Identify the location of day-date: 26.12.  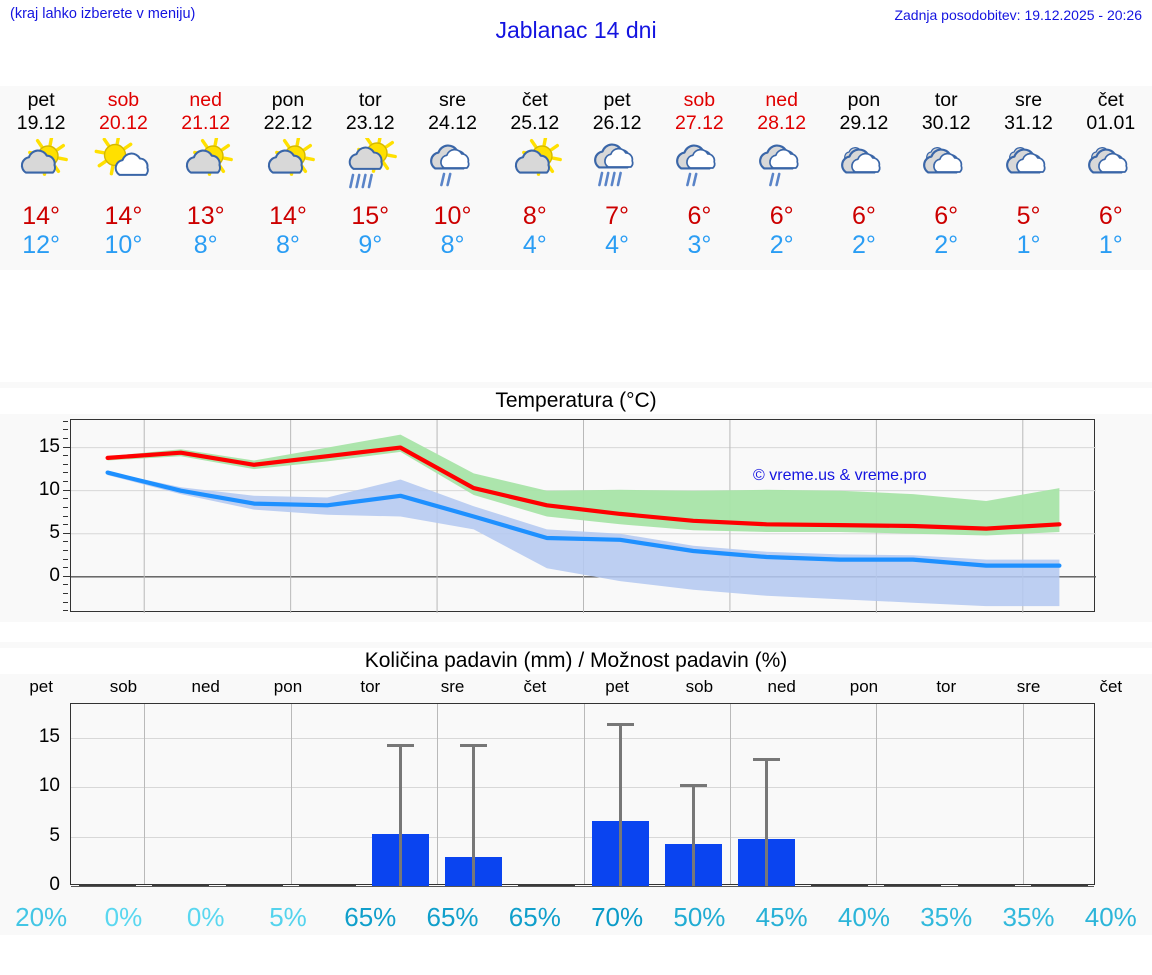
(617, 123).